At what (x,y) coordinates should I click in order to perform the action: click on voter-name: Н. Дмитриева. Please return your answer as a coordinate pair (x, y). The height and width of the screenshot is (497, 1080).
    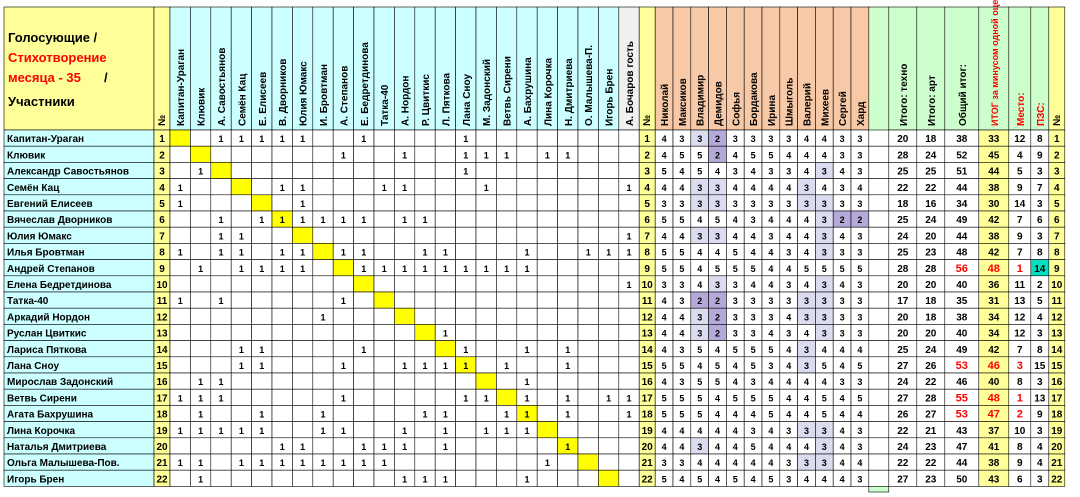
    Looking at the image, I should click on (569, 92).